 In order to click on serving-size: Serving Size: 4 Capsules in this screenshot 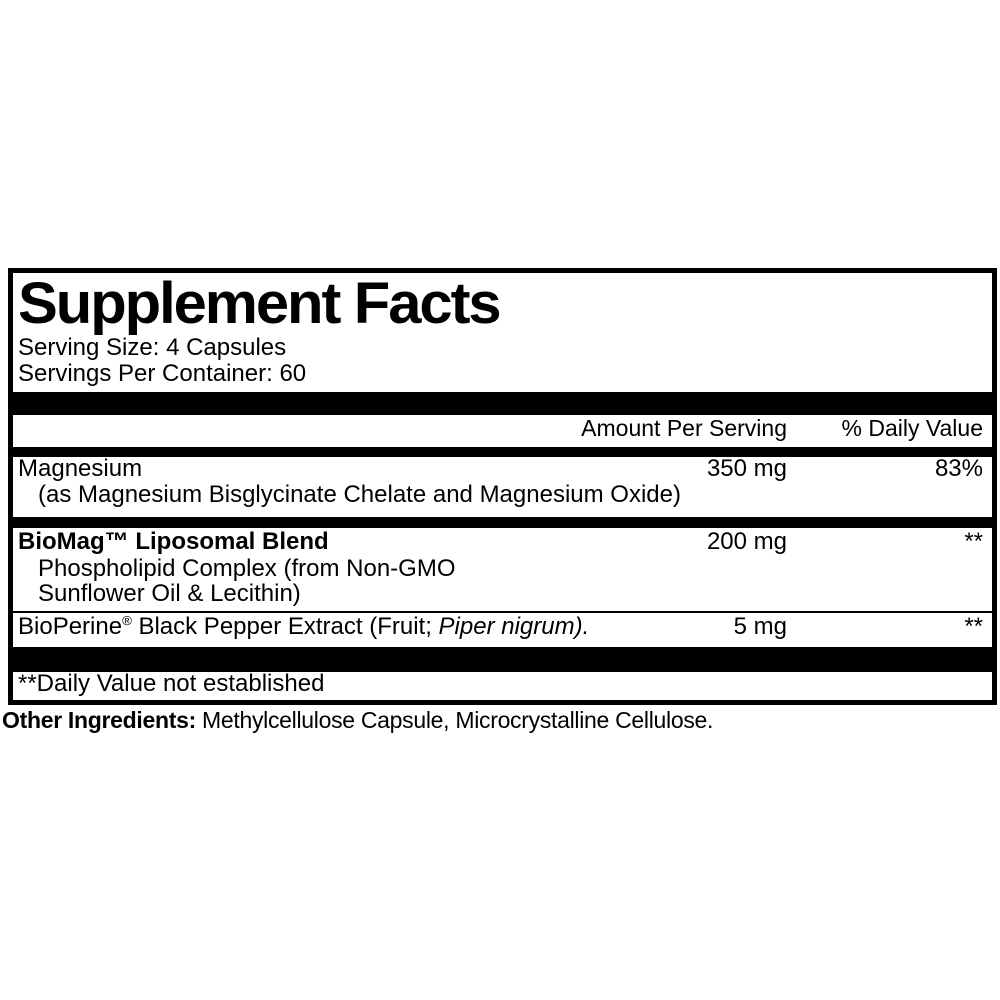, I will do `click(152, 347)`.